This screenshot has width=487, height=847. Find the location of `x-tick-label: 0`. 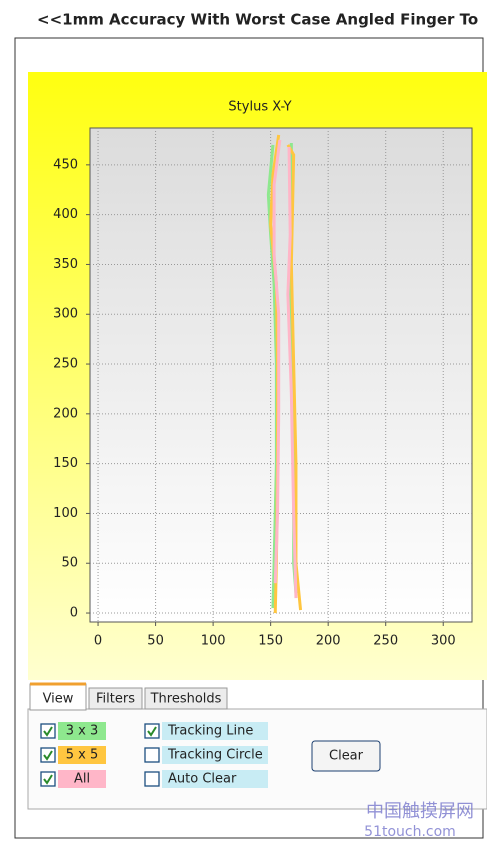

x-tick-label: 0 is located at coordinates (98, 641).